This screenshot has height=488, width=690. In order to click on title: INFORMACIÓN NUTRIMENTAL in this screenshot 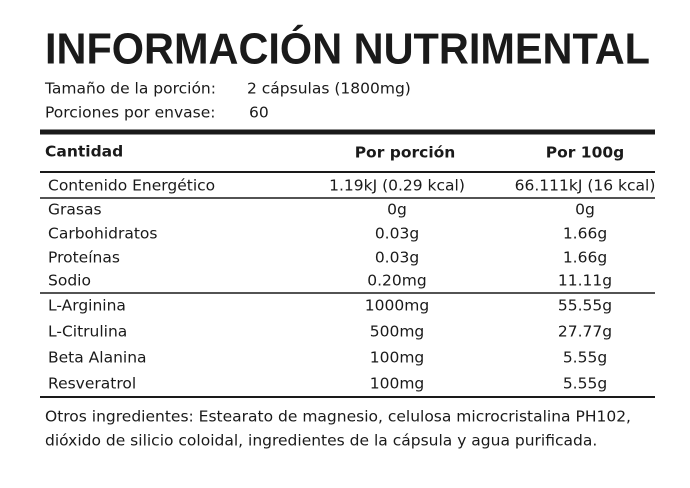, I will do `click(347, 49)`.